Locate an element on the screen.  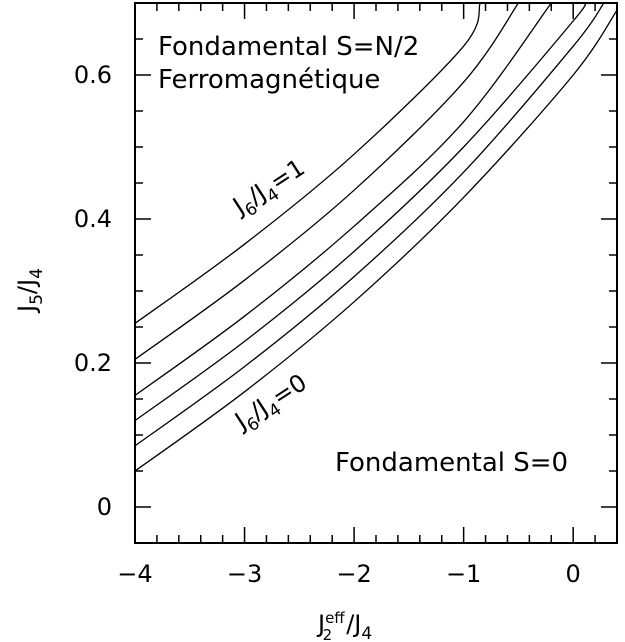
x-axis-title-j: J is located at coordinates (320, 624).